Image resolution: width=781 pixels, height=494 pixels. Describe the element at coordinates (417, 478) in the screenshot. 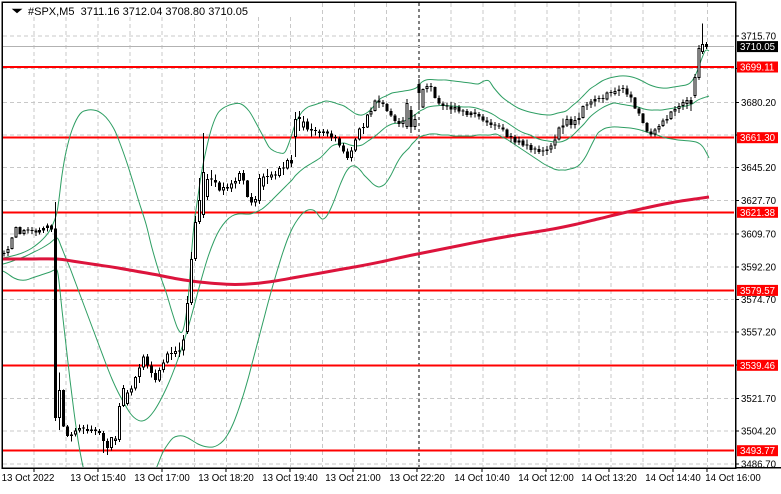

I see `svg-text: 13 Oct 22:20` at that location.